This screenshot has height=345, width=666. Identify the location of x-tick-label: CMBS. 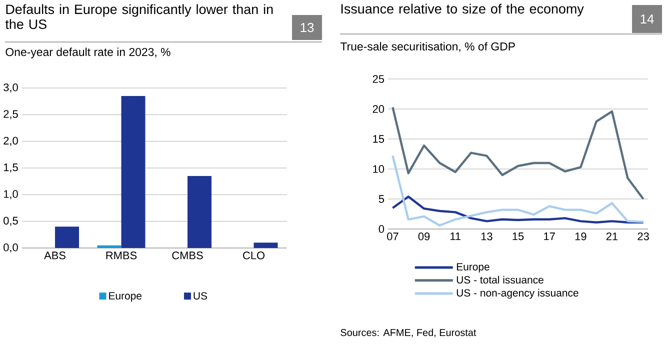
(187, 256).